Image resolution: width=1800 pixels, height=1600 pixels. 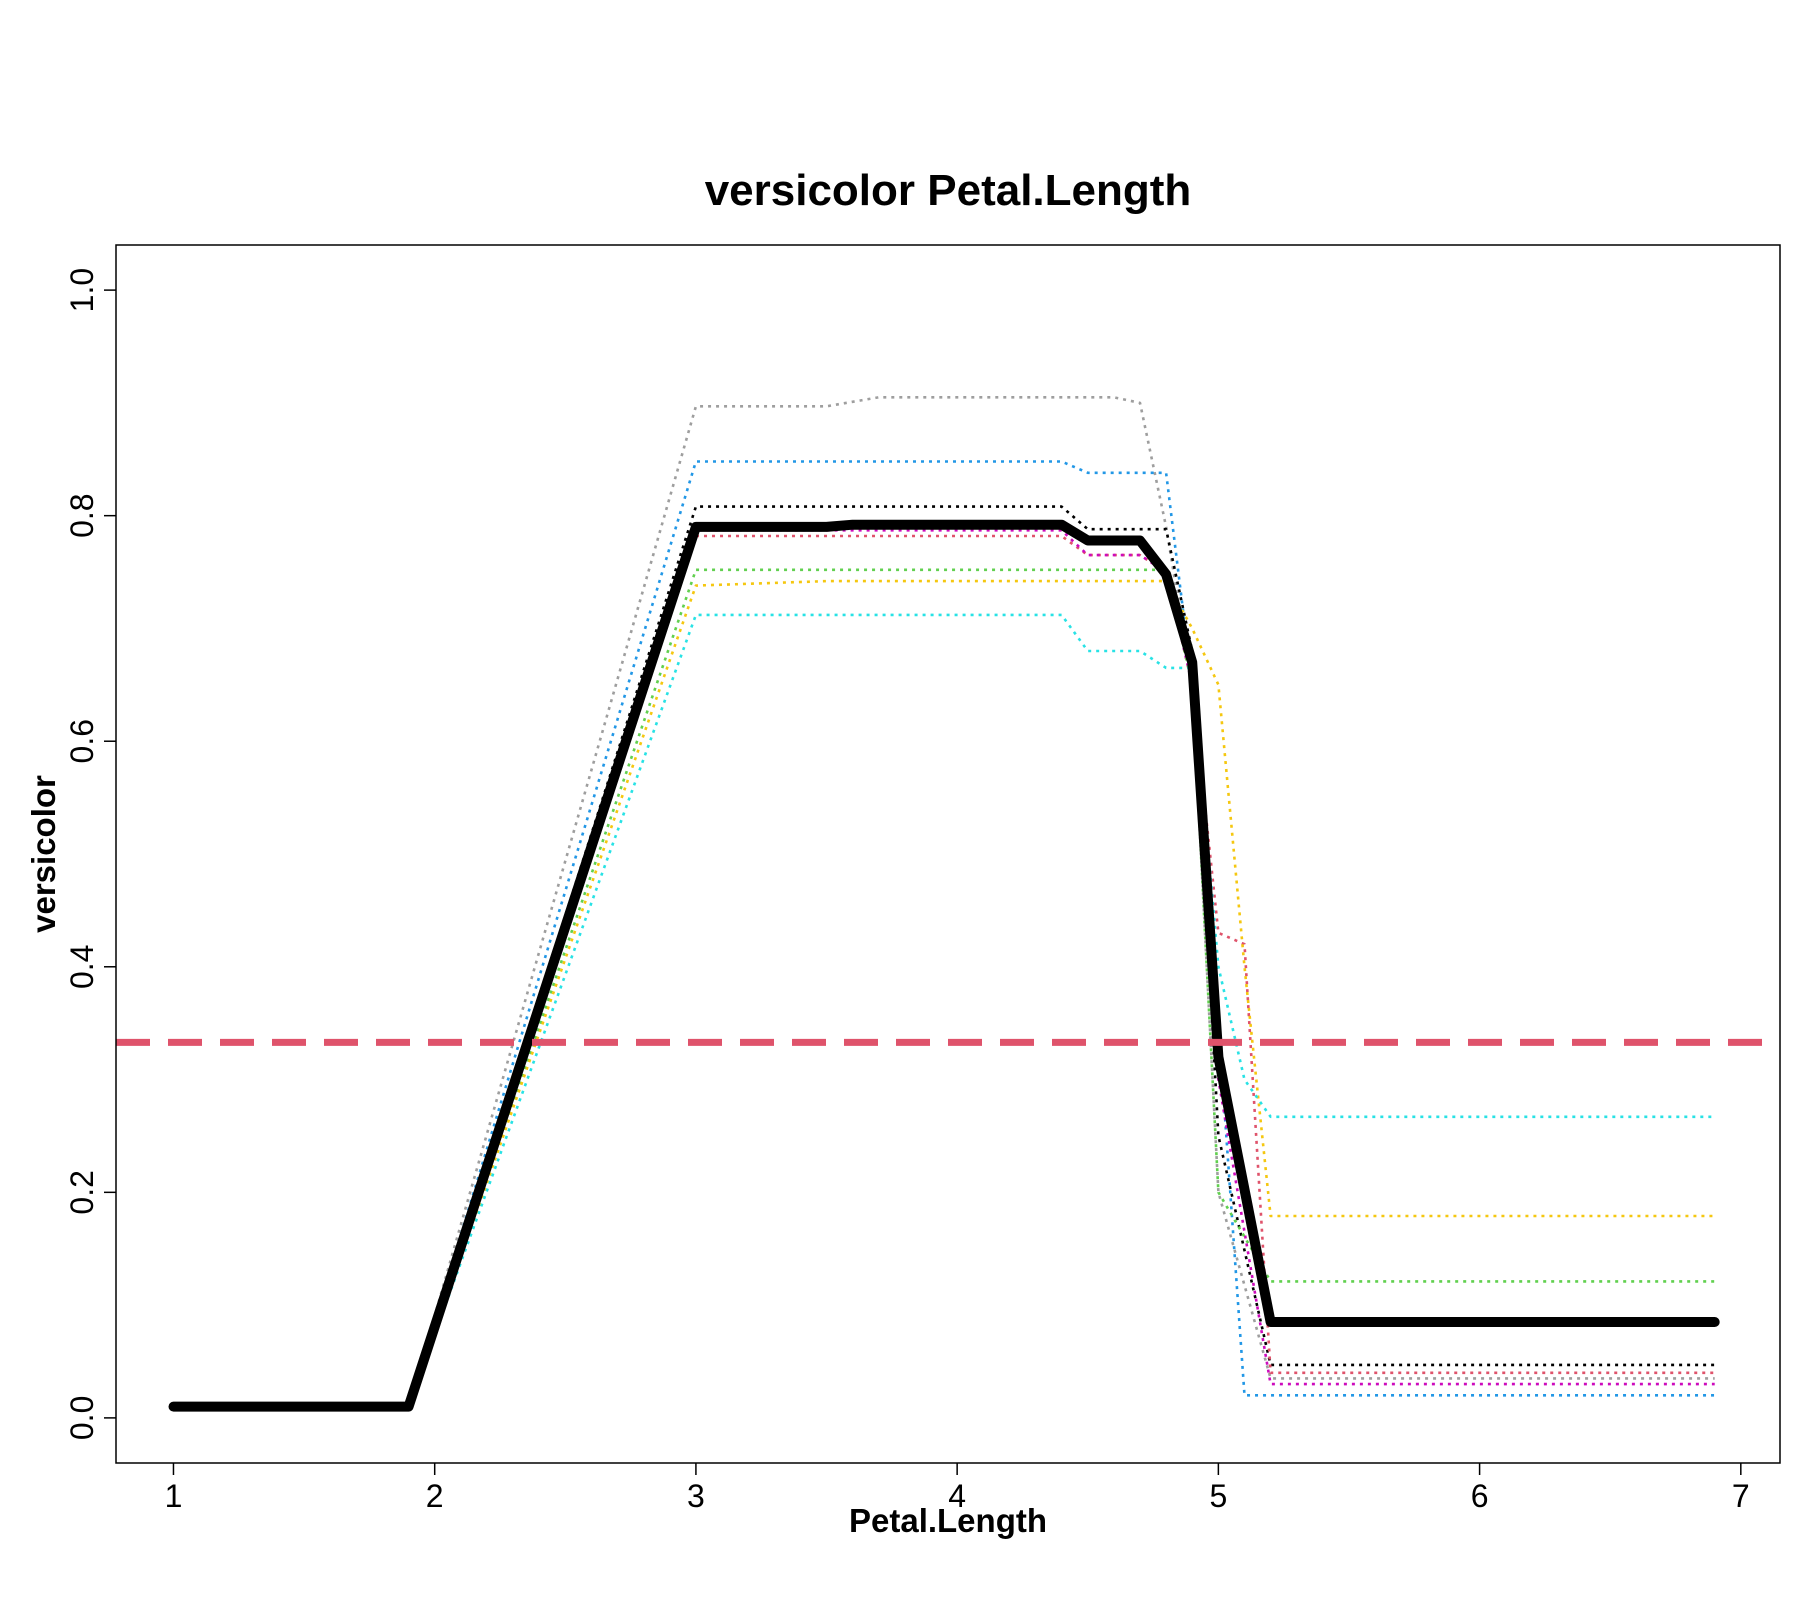 What do you see at coordinates (43, 854) in the screenshot?
I see `y-axis-label: versicolor` at bounding box center [43, 854].